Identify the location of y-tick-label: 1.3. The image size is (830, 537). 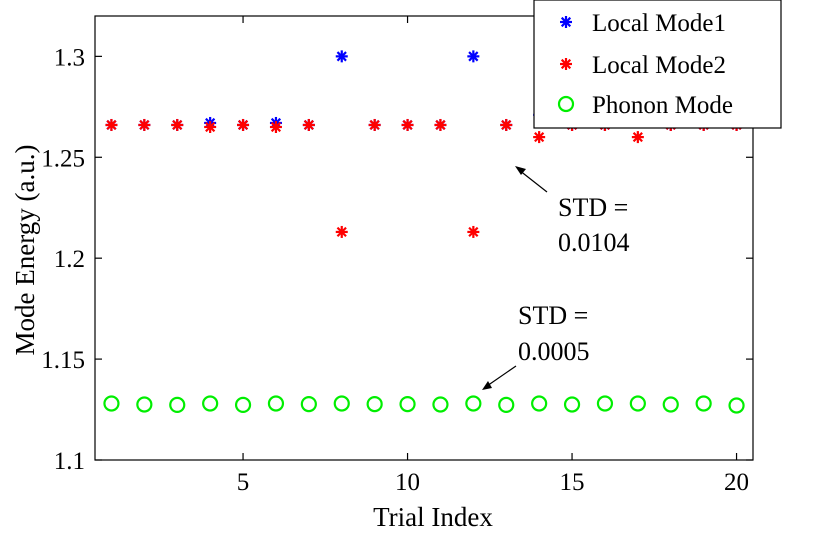
(69, 57).